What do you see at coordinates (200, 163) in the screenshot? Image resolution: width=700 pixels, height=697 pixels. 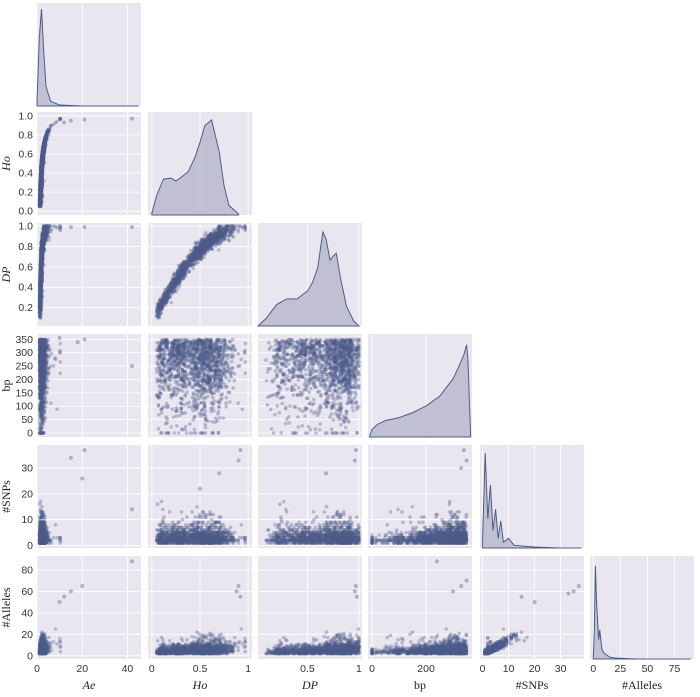 I see `panel-Ho-vs-Ho` at bounding box center [200, 163].